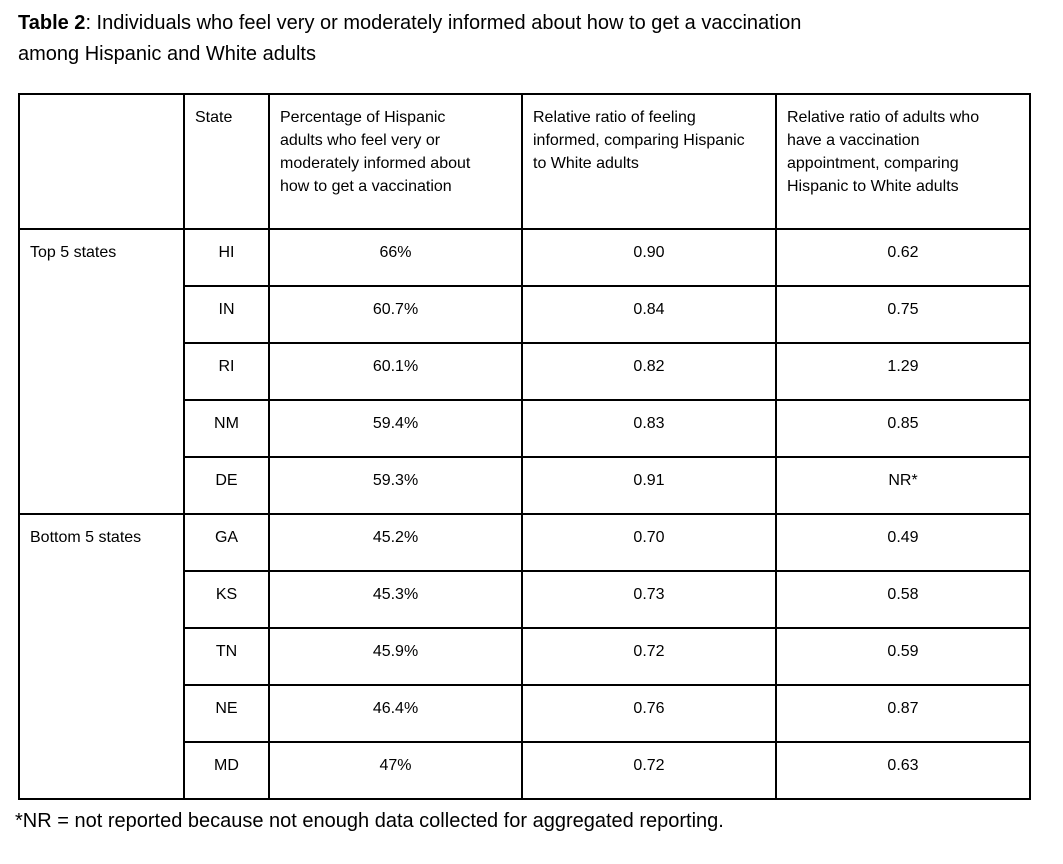 This screenshot has height=864, width=1063. What do you see at coordinates (226, 770) in the screenshot?
I see `state-cell: MD` at bounding box center [226, 770].